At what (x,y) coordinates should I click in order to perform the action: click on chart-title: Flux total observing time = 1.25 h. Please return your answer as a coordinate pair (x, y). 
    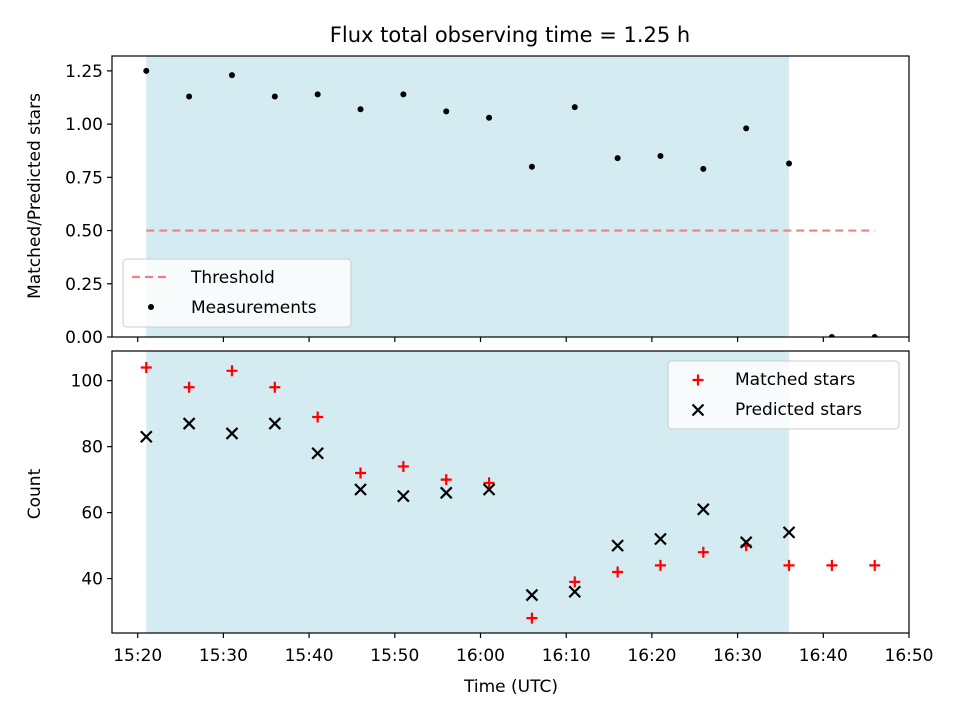
    Looking at the image, I should click on (510, 35).